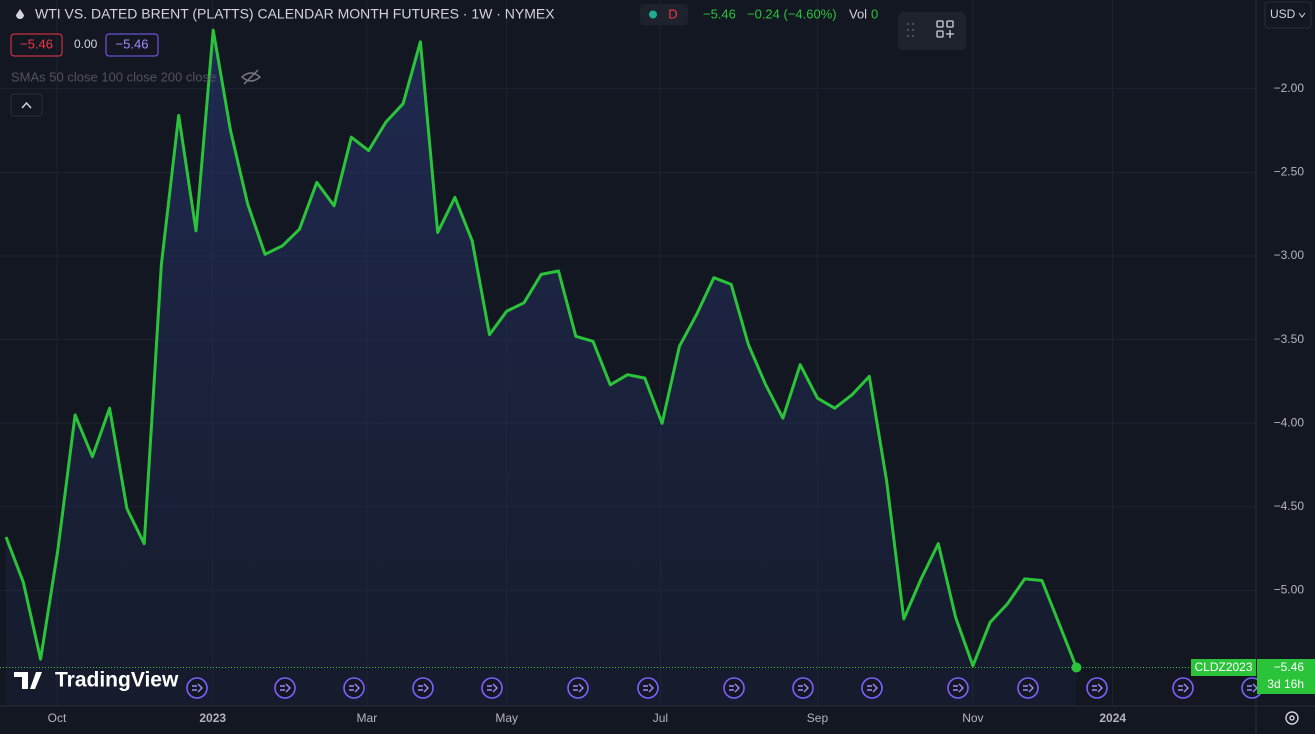  I want to click on eye-slash, so click(251, 77).